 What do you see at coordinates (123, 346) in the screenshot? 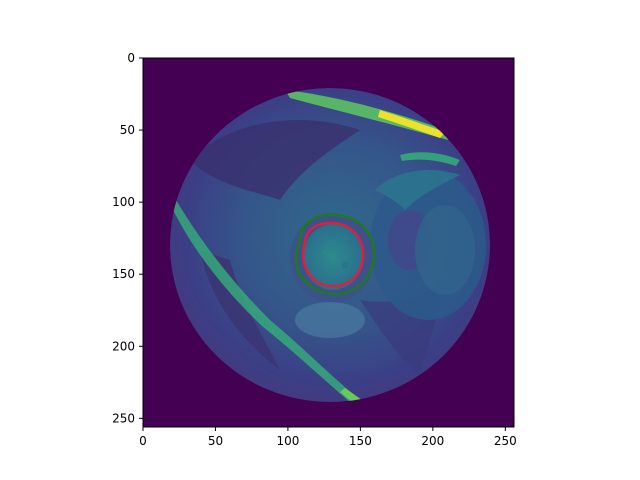
I see `y-tick-label: 200` at bounding box center [123, 346].